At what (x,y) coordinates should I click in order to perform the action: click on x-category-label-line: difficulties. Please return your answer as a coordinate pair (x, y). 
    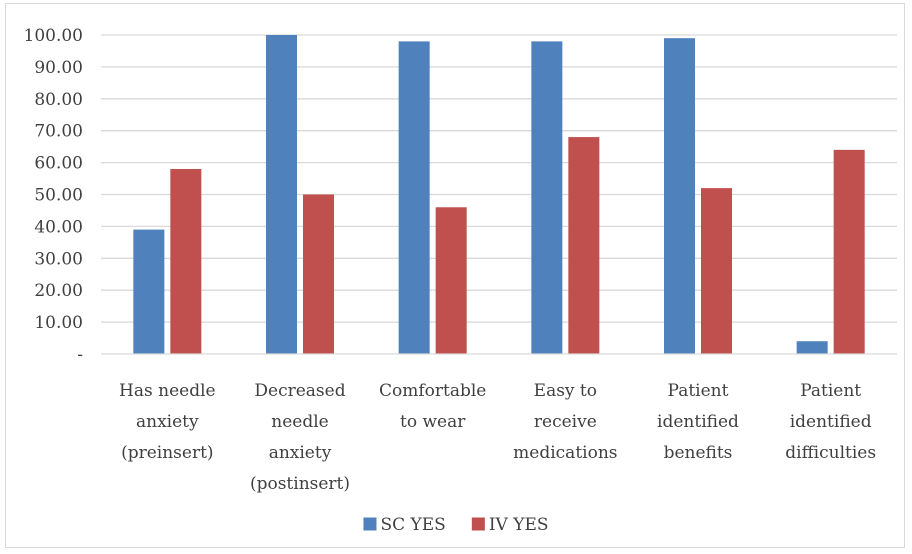
    Looking at the image, I should click on (830, 453).